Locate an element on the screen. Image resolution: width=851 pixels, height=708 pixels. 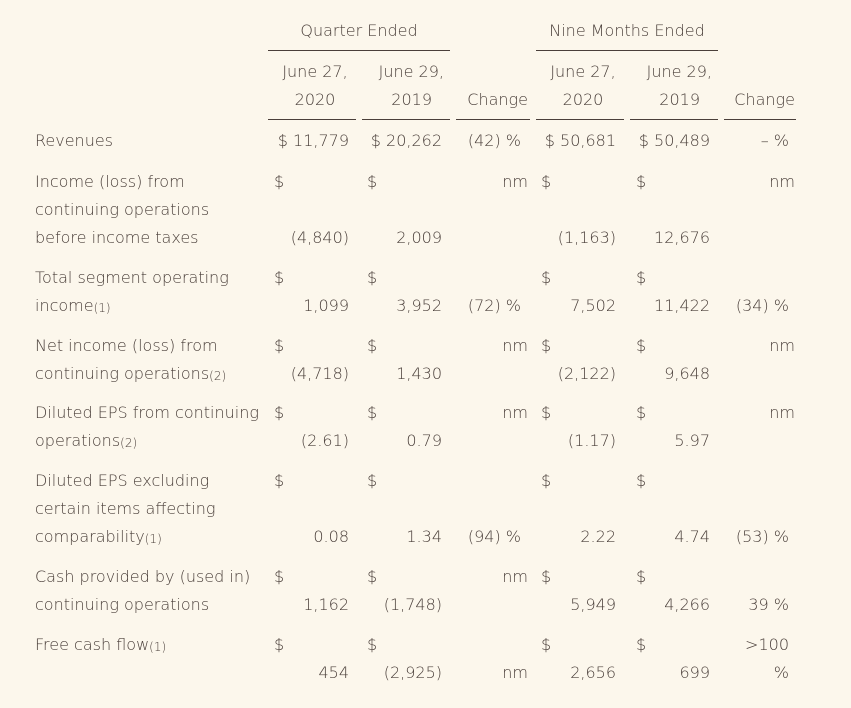
cell-fcf-q1: 454 is located at coordinates (333, 672).